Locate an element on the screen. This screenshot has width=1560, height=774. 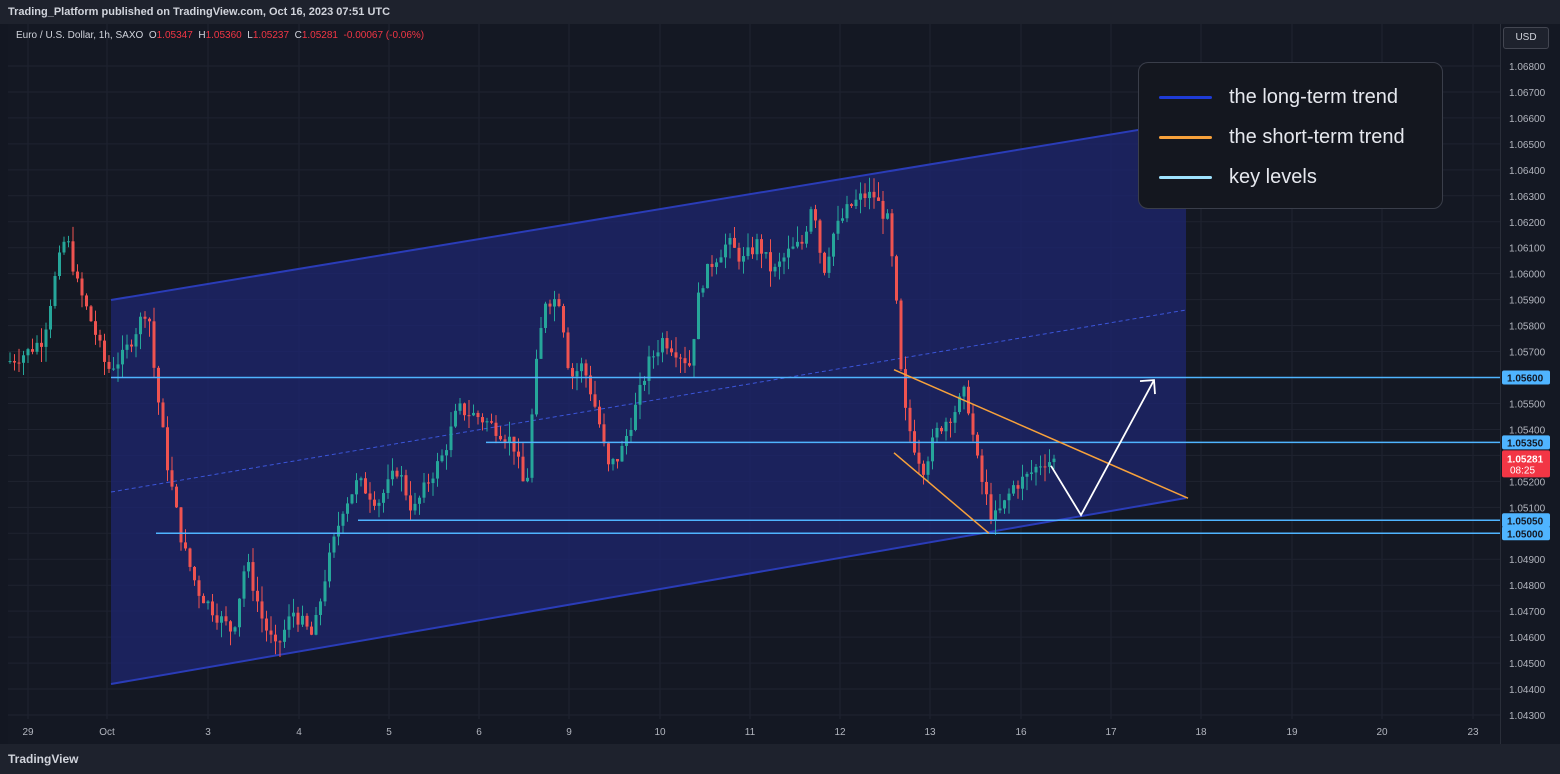
x-tick-label: 18 is located at coordinates (1201, 732).